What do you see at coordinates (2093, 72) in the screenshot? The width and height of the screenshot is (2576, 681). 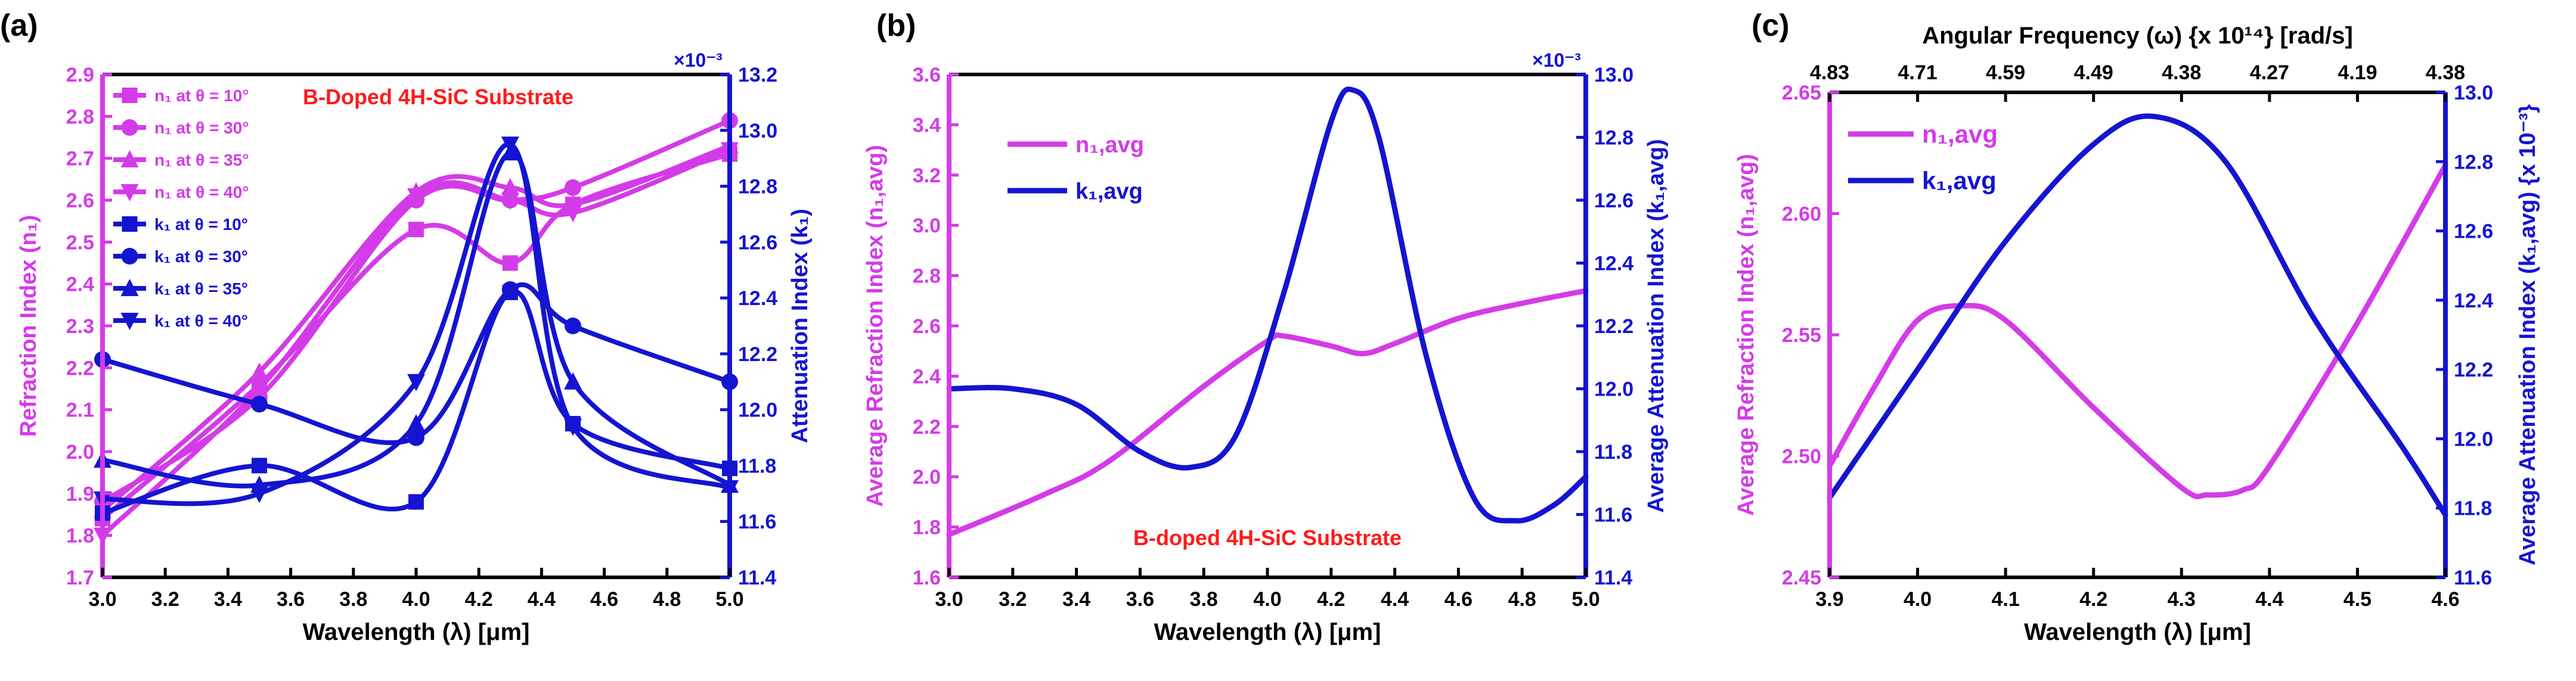 I see `top-x-tick-label: 4.49` at bounding box center [2093, 72].